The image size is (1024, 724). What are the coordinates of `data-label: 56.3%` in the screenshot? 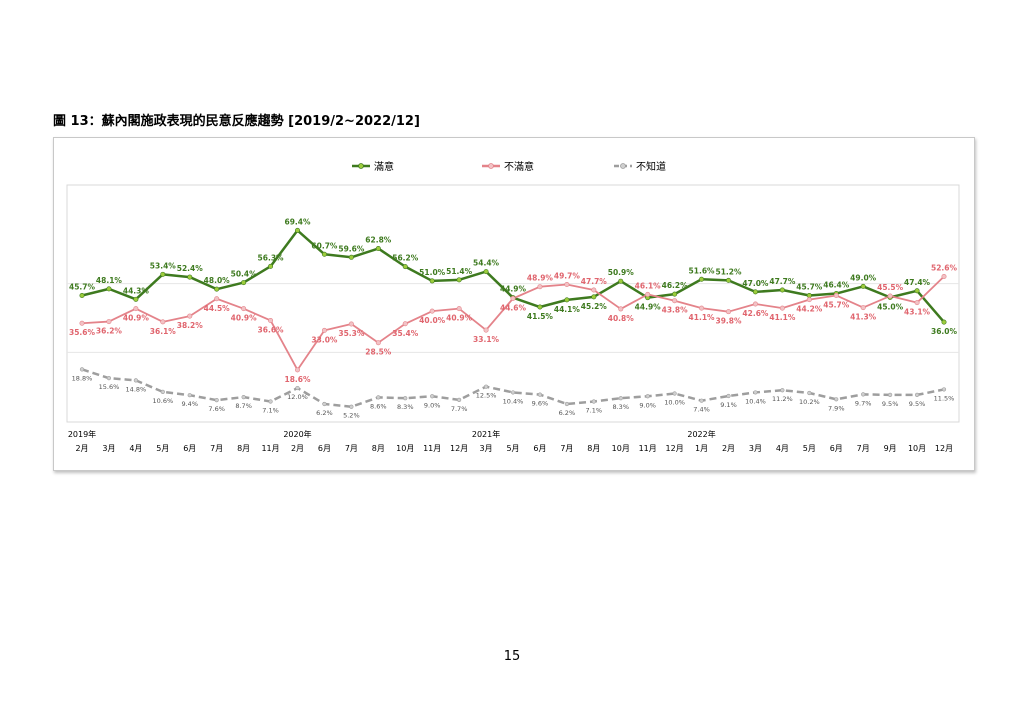 It's located at (271, 257).